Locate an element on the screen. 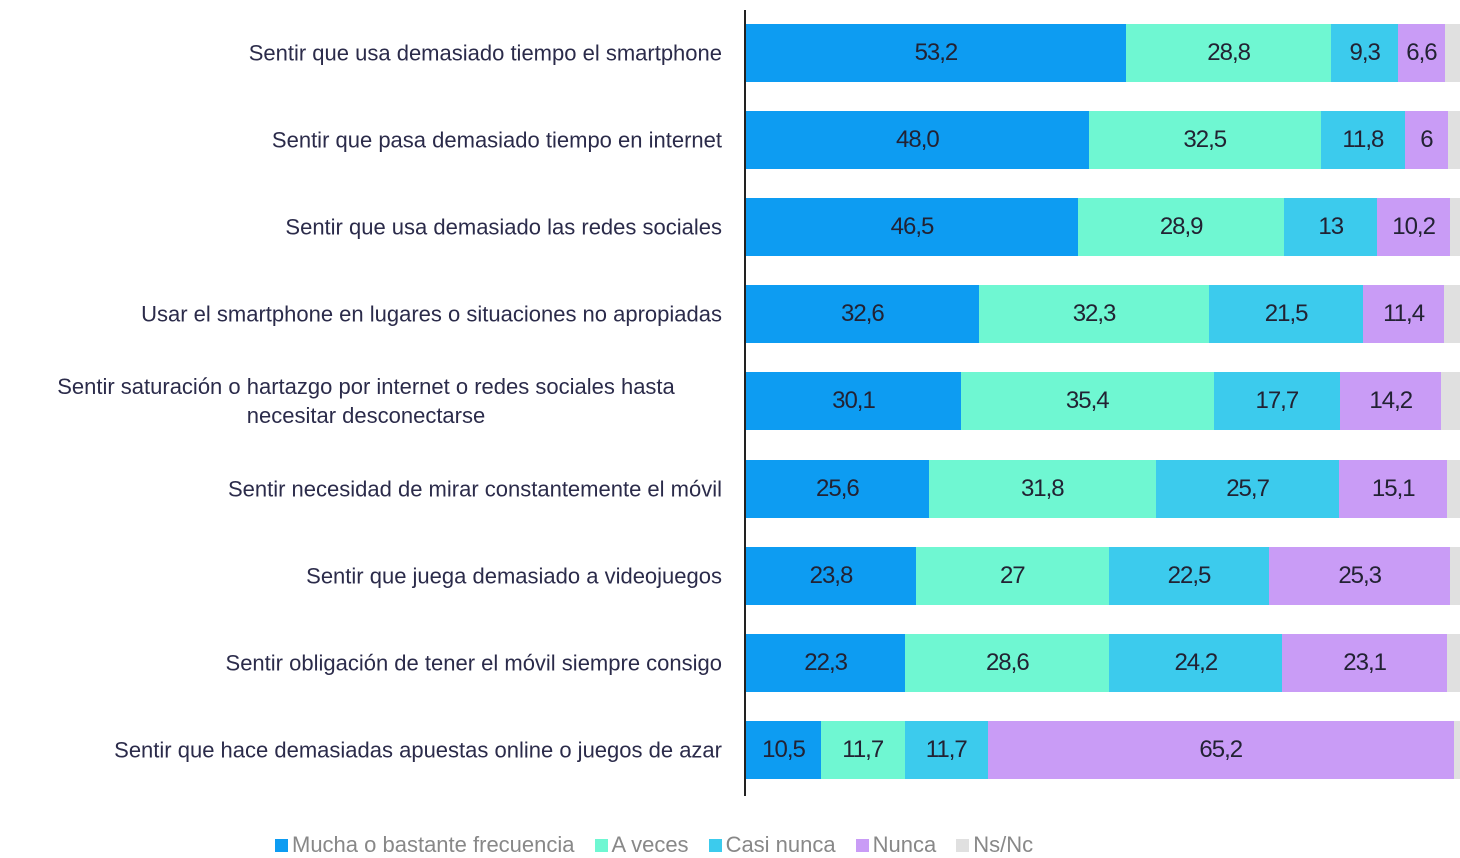 This screenshot has width=1460, height=858. legend-item: A veces is located at coordinates (641, 845).